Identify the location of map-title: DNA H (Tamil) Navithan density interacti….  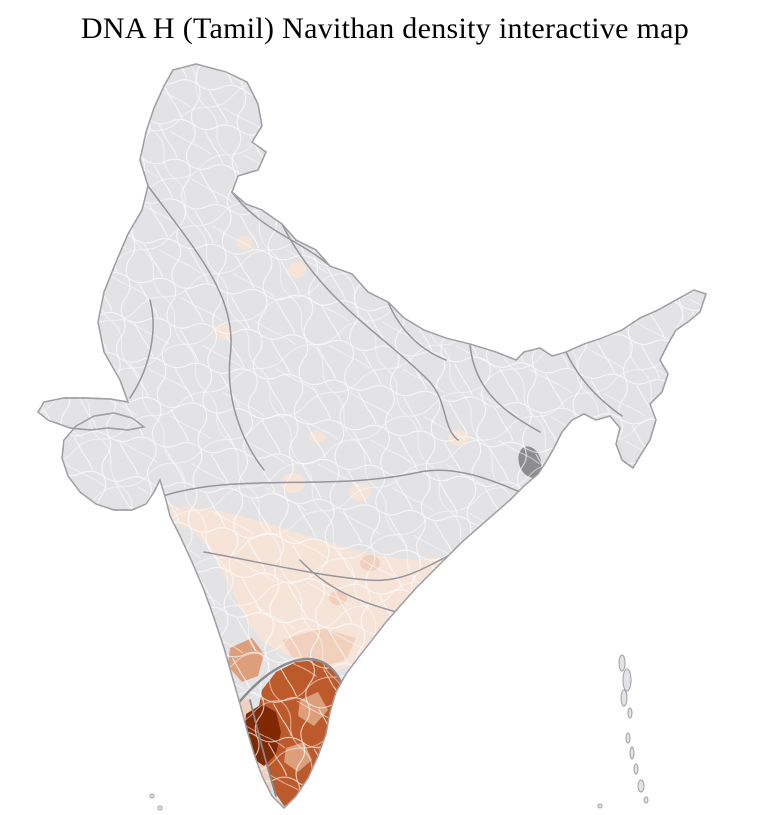
(385, 28).